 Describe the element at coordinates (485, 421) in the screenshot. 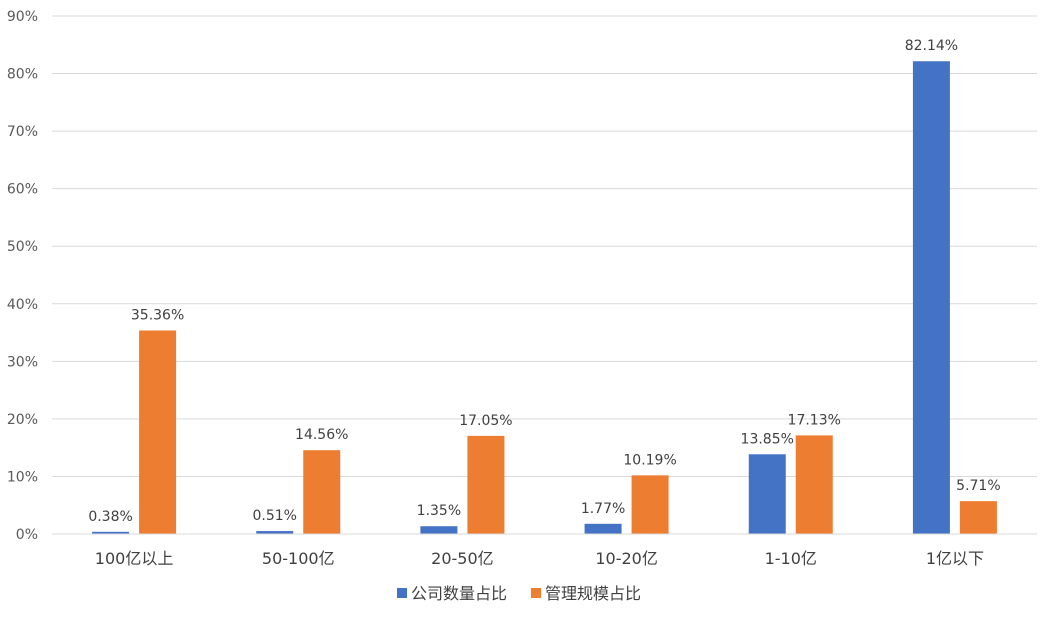

I see `data-label: 17.05%` at that location.